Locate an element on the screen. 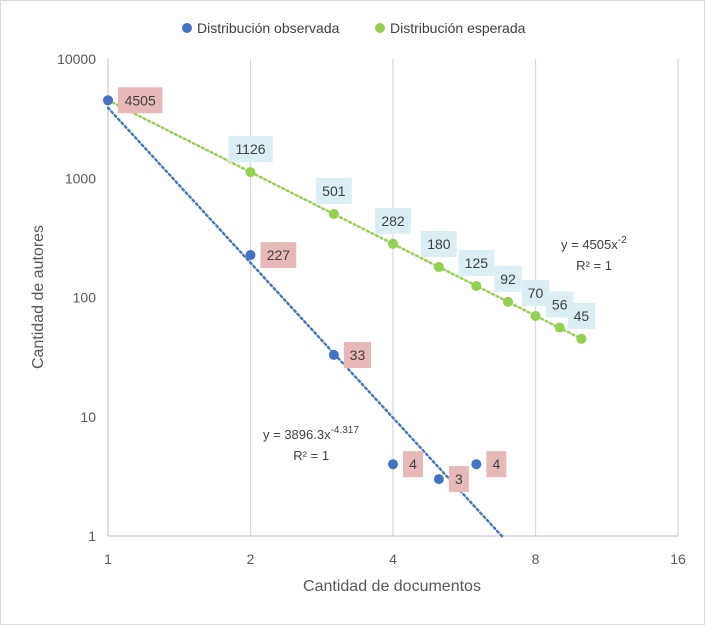  observed-data-label: 227 is located at coordinates (279, 255).